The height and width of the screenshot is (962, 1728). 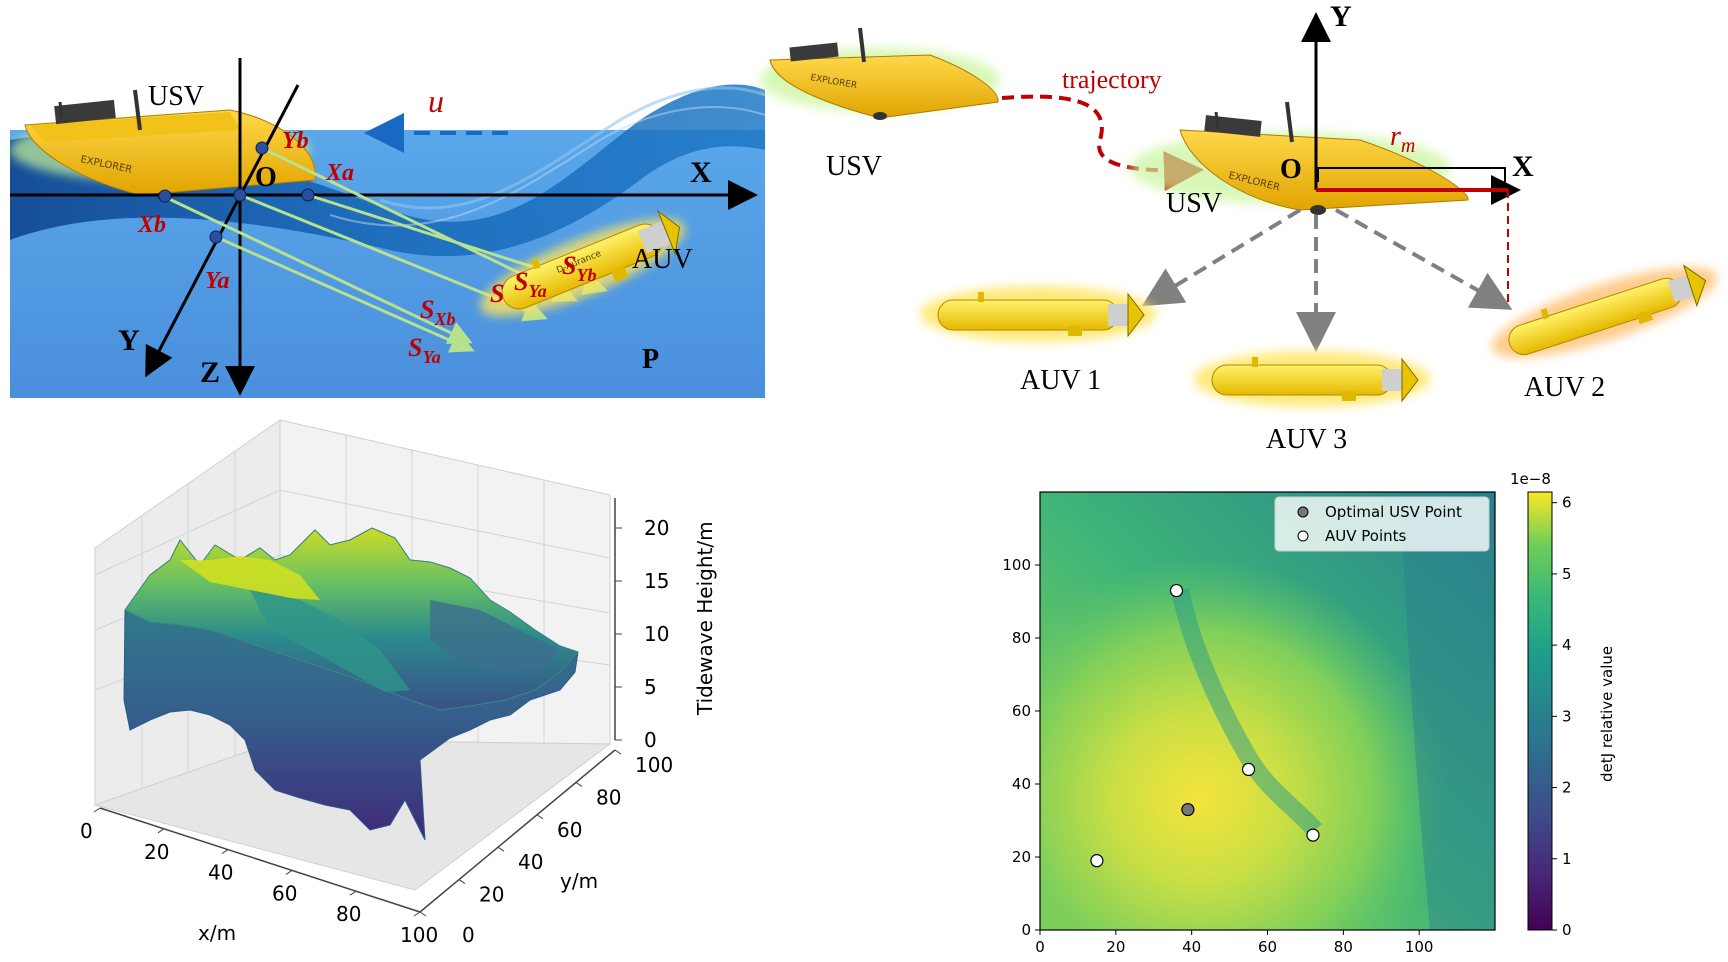 What do you see at coordinates (1021, 857) in the screenshot?
I see `y-tick-label: 20` at bounding box center [1021, 857].